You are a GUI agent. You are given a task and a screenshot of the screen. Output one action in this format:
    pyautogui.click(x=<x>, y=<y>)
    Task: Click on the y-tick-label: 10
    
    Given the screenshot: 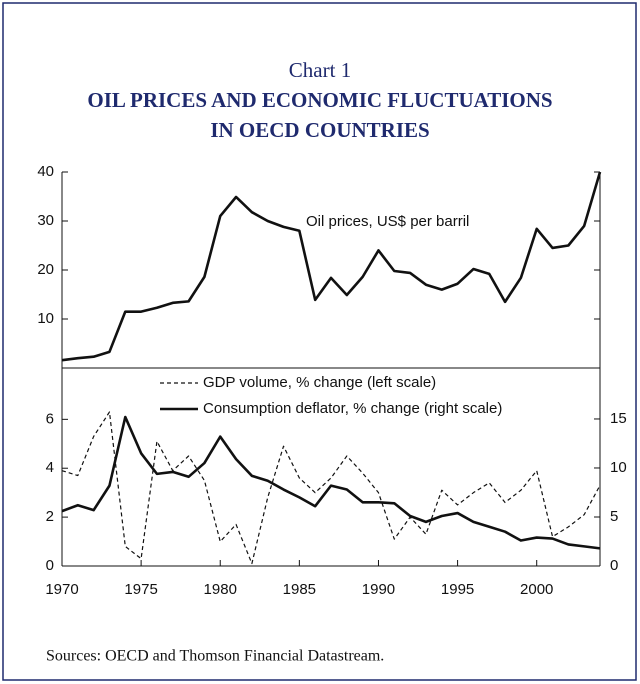 What is the action you would take?
    pyautogui.click(x=45, y=318)
    